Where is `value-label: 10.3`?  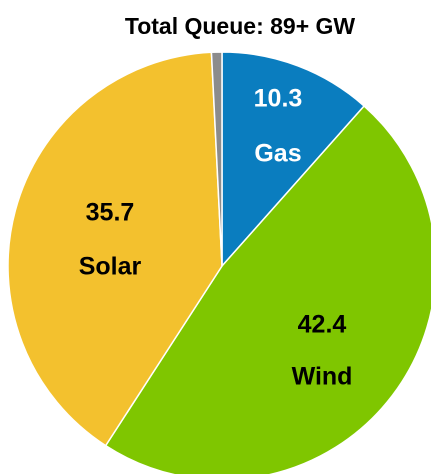 value-label: 10.3 is located at coordinates (278, 99).